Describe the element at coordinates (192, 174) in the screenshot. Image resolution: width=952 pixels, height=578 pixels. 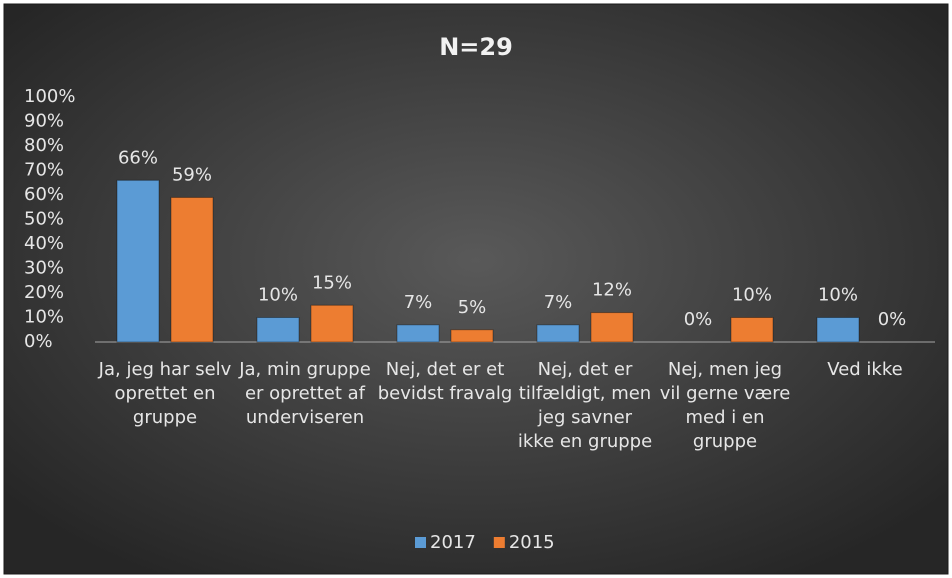
I see `value-label: 59%` at that location.